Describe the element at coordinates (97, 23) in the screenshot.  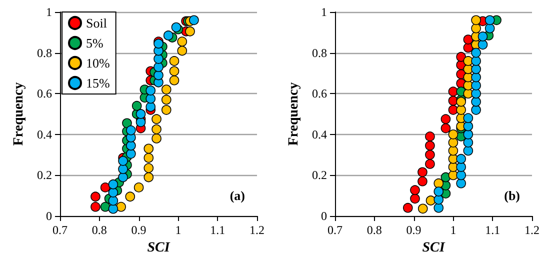
I see `legend-label: Soil` at that location.